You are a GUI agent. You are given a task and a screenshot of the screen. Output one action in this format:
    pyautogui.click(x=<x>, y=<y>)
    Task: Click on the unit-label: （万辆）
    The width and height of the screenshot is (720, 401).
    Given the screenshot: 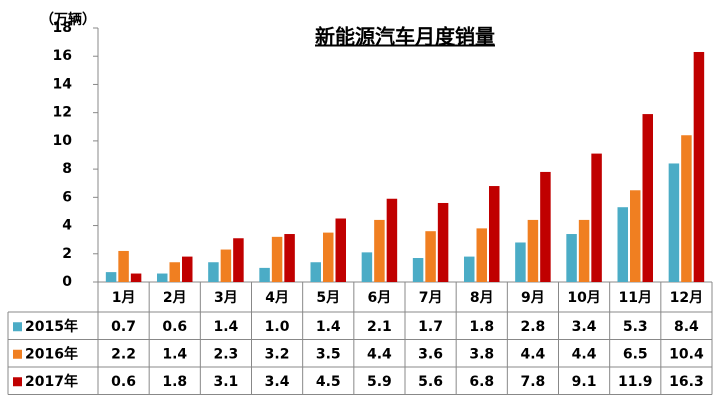 What is the action you would take?
    pyautogui.click(x=68, y=19)
    